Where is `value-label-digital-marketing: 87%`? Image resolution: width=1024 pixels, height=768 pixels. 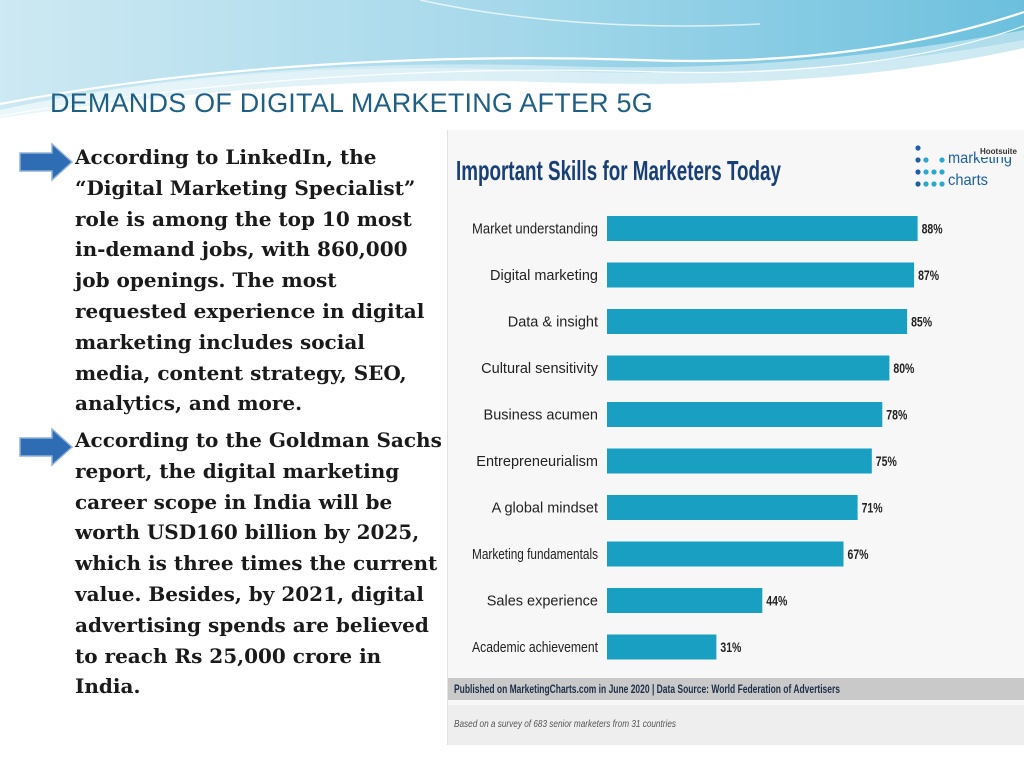 value-label-digital-marketing: 87% is located at coordinates (928, 275).